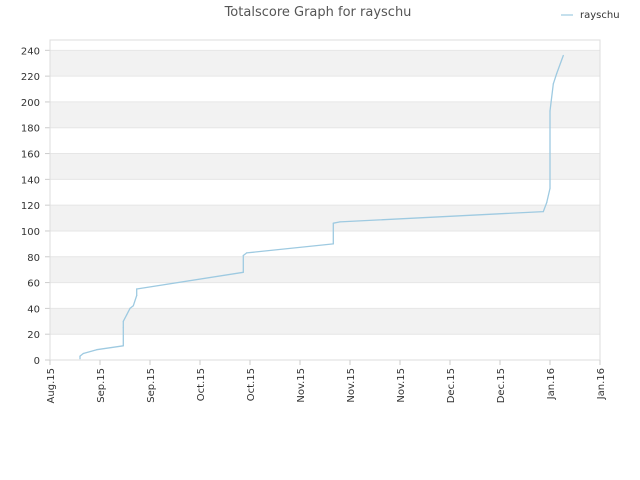 This screenshot has width=640, height=480. Describe the element at coordinates (33, 309) in the screenshot. I see `y-tick-label: 40` at that location.